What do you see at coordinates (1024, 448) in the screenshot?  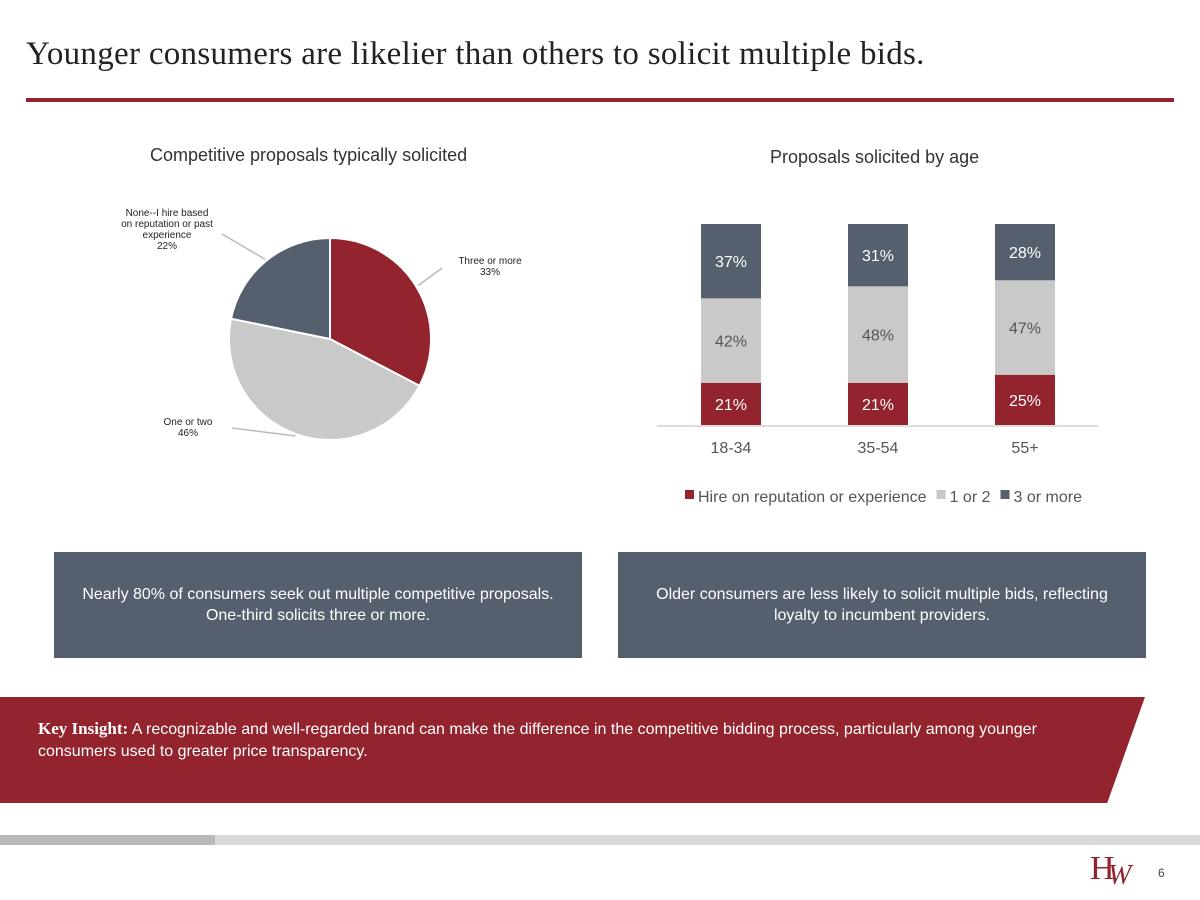 I see `x-tick-label: 55+` at bounding box center [1024, 448].